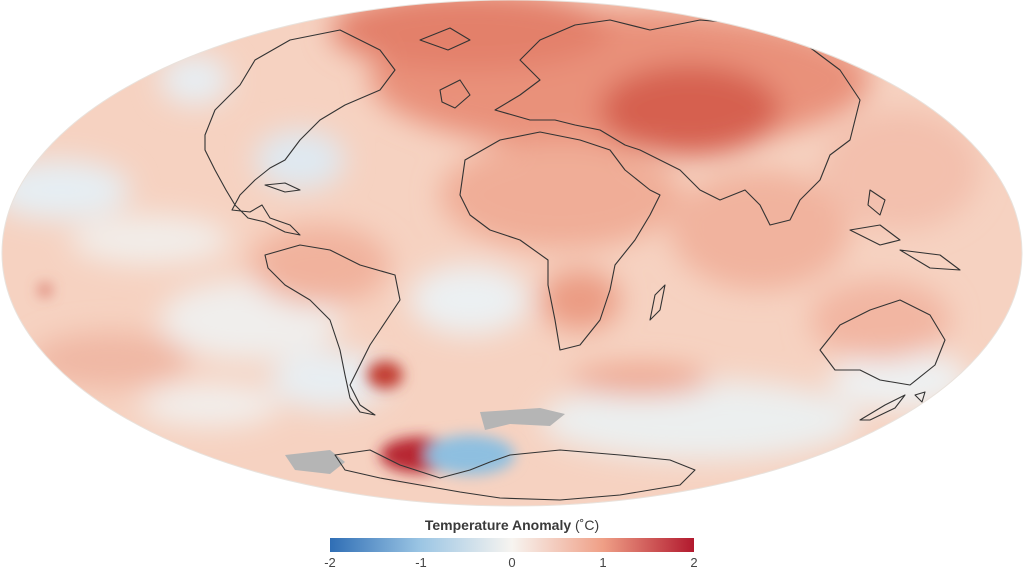 The height and width of the screenshot is (575, 1024). Describe the element at coordinates (560, 241) in the screenshot. I see `coast-africa` at that location.